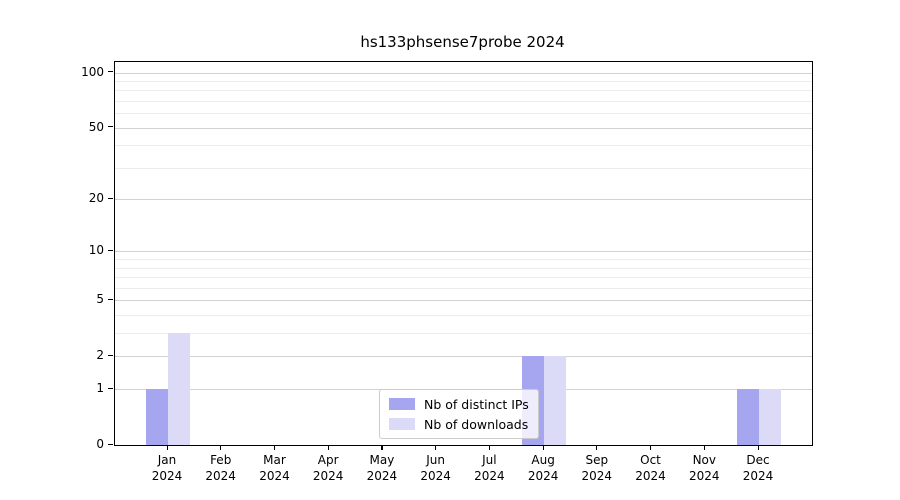  Describe the element at coordinates (220, 468) in the screenshot. I see `x-tick-label-feb: Feb 2024` at that location.